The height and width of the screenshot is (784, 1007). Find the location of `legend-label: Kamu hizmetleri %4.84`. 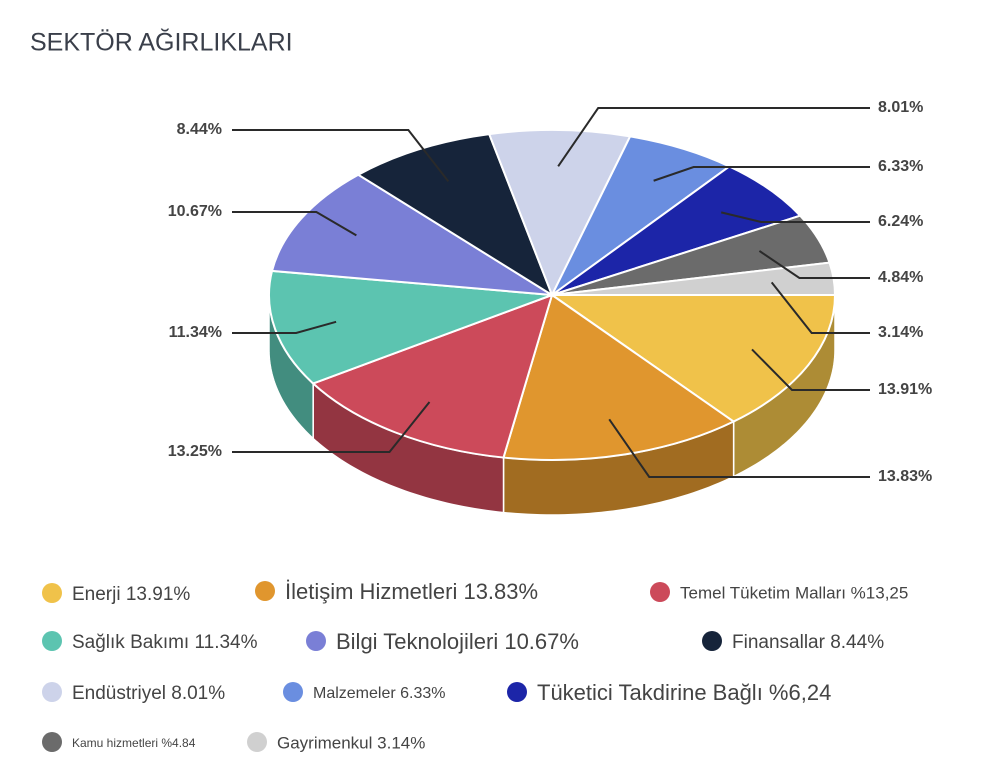

legend-label: Kamu hizmetleri %4.84 is located at coordinates (134, 743).